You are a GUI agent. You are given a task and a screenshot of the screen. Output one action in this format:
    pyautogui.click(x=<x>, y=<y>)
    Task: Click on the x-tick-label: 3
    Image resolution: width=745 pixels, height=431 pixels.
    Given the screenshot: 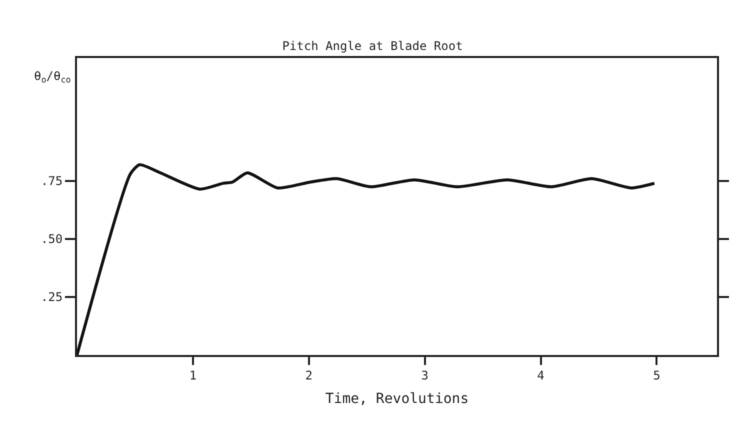 What is the action you would take?
    pyautogui.click(x=424, y=375)
    